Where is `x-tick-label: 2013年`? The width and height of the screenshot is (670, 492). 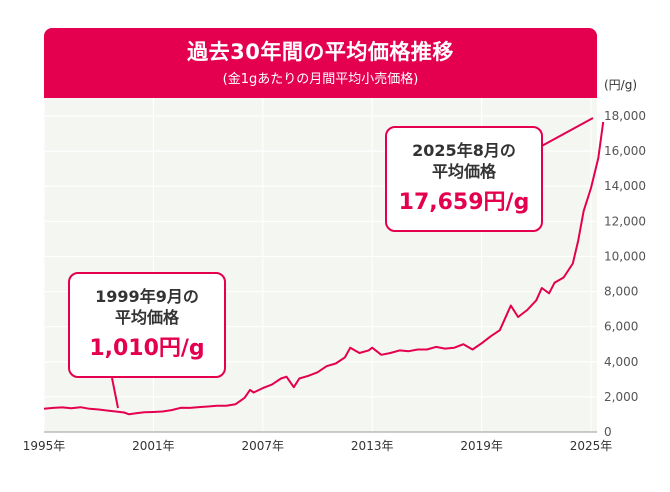
x-tick-label: 2013年 is located at coordinates (372, 446).